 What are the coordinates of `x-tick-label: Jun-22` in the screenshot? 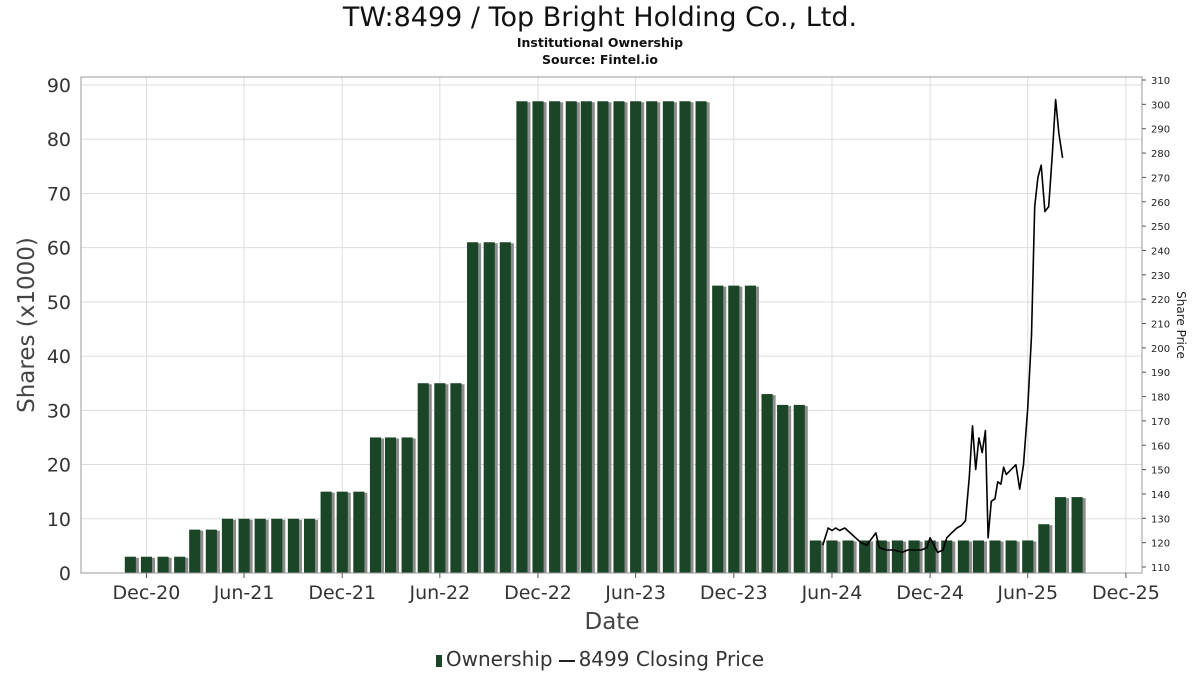 It's located at (439, 593).